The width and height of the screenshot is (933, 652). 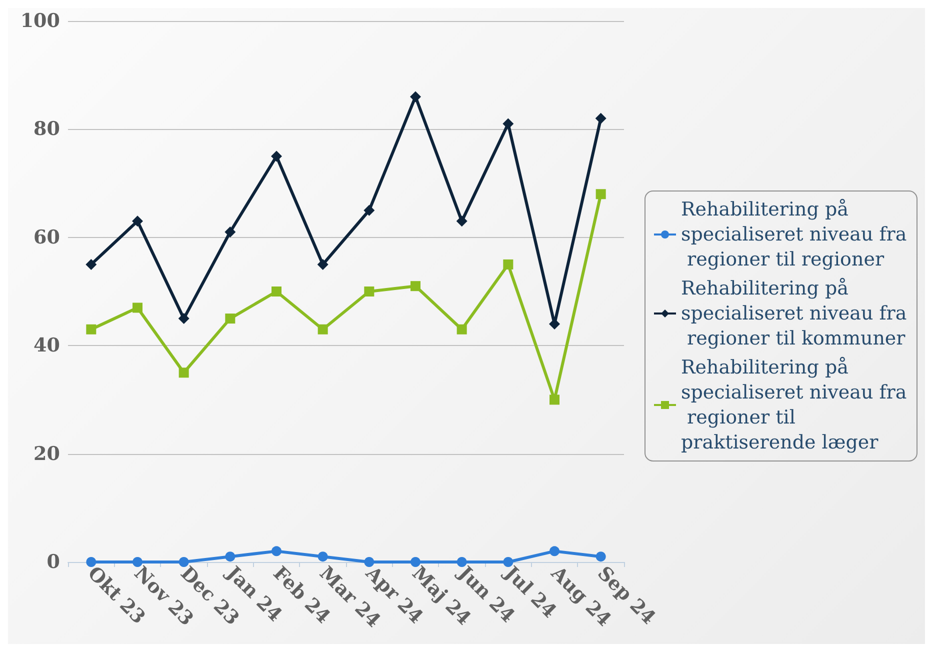 What do you see at coordinates (794, 405) in the screenshot?
I see `legend-label: Rehabilitering på specialiseret niveau fra regioner til praktiserende læger` at bounding box center [794, 405].